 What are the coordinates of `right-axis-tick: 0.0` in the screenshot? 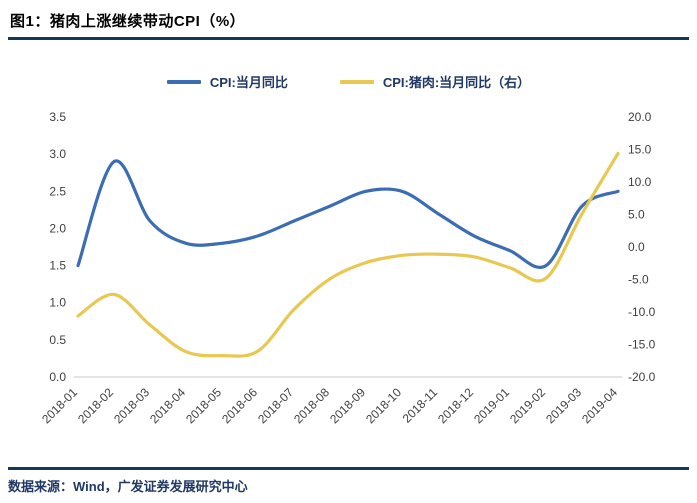 It's located at (636, 247).